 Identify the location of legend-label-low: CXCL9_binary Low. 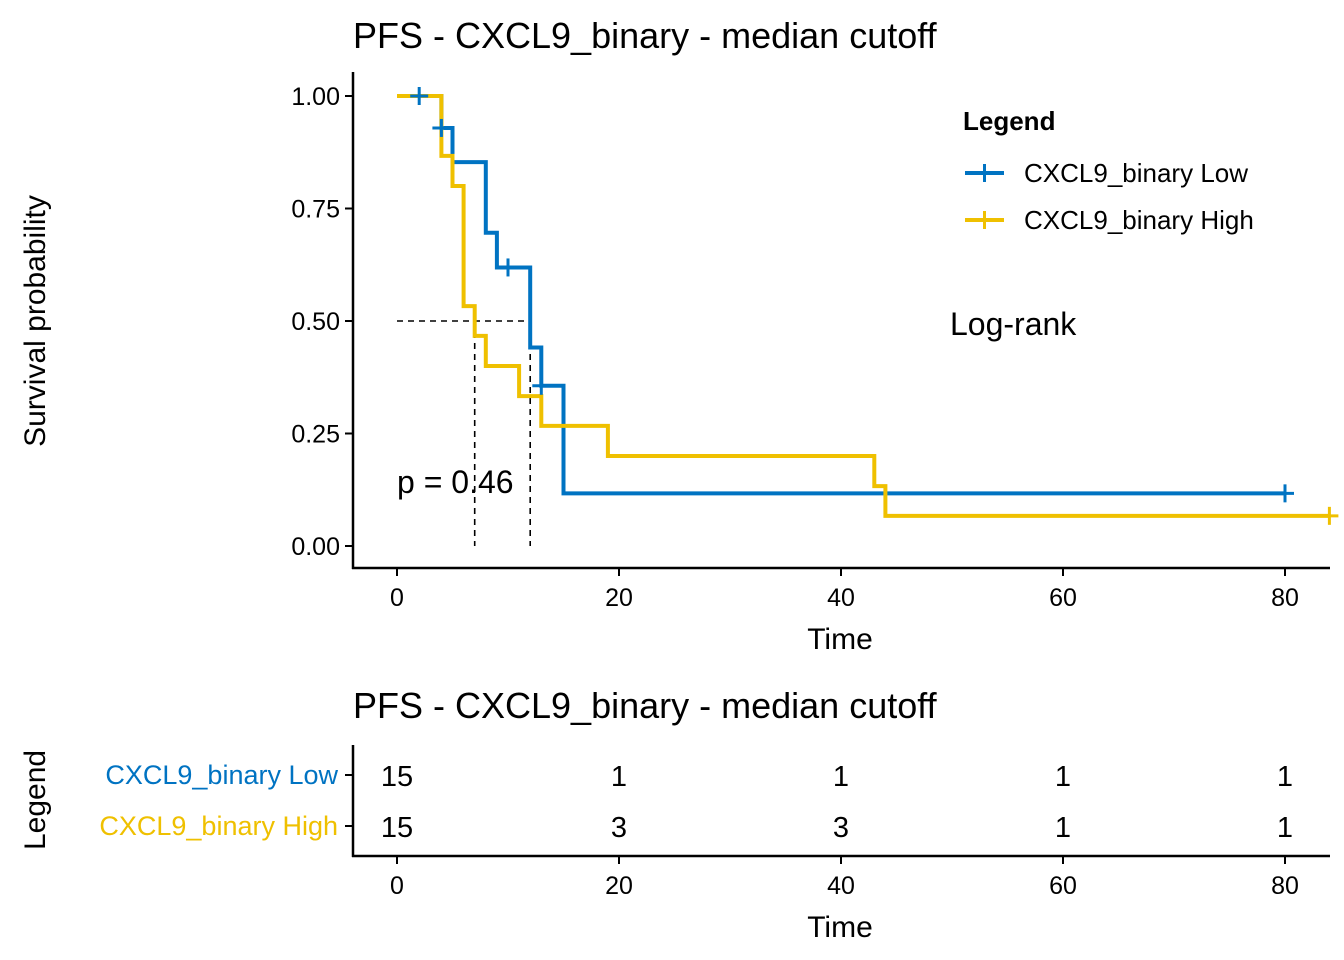
(1136, 173).